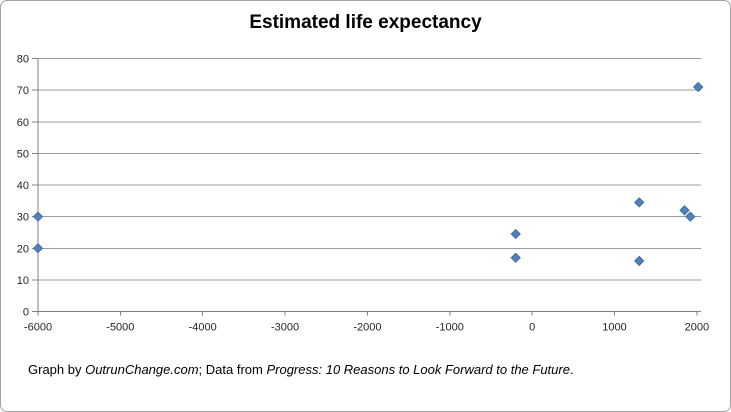 The width and height of the screenshot is (731, 412). What do you see at coordinates (450, 328) in the screenshot?
I see `x-tick-label--1000: -1000` at bounding box center [450, 328].